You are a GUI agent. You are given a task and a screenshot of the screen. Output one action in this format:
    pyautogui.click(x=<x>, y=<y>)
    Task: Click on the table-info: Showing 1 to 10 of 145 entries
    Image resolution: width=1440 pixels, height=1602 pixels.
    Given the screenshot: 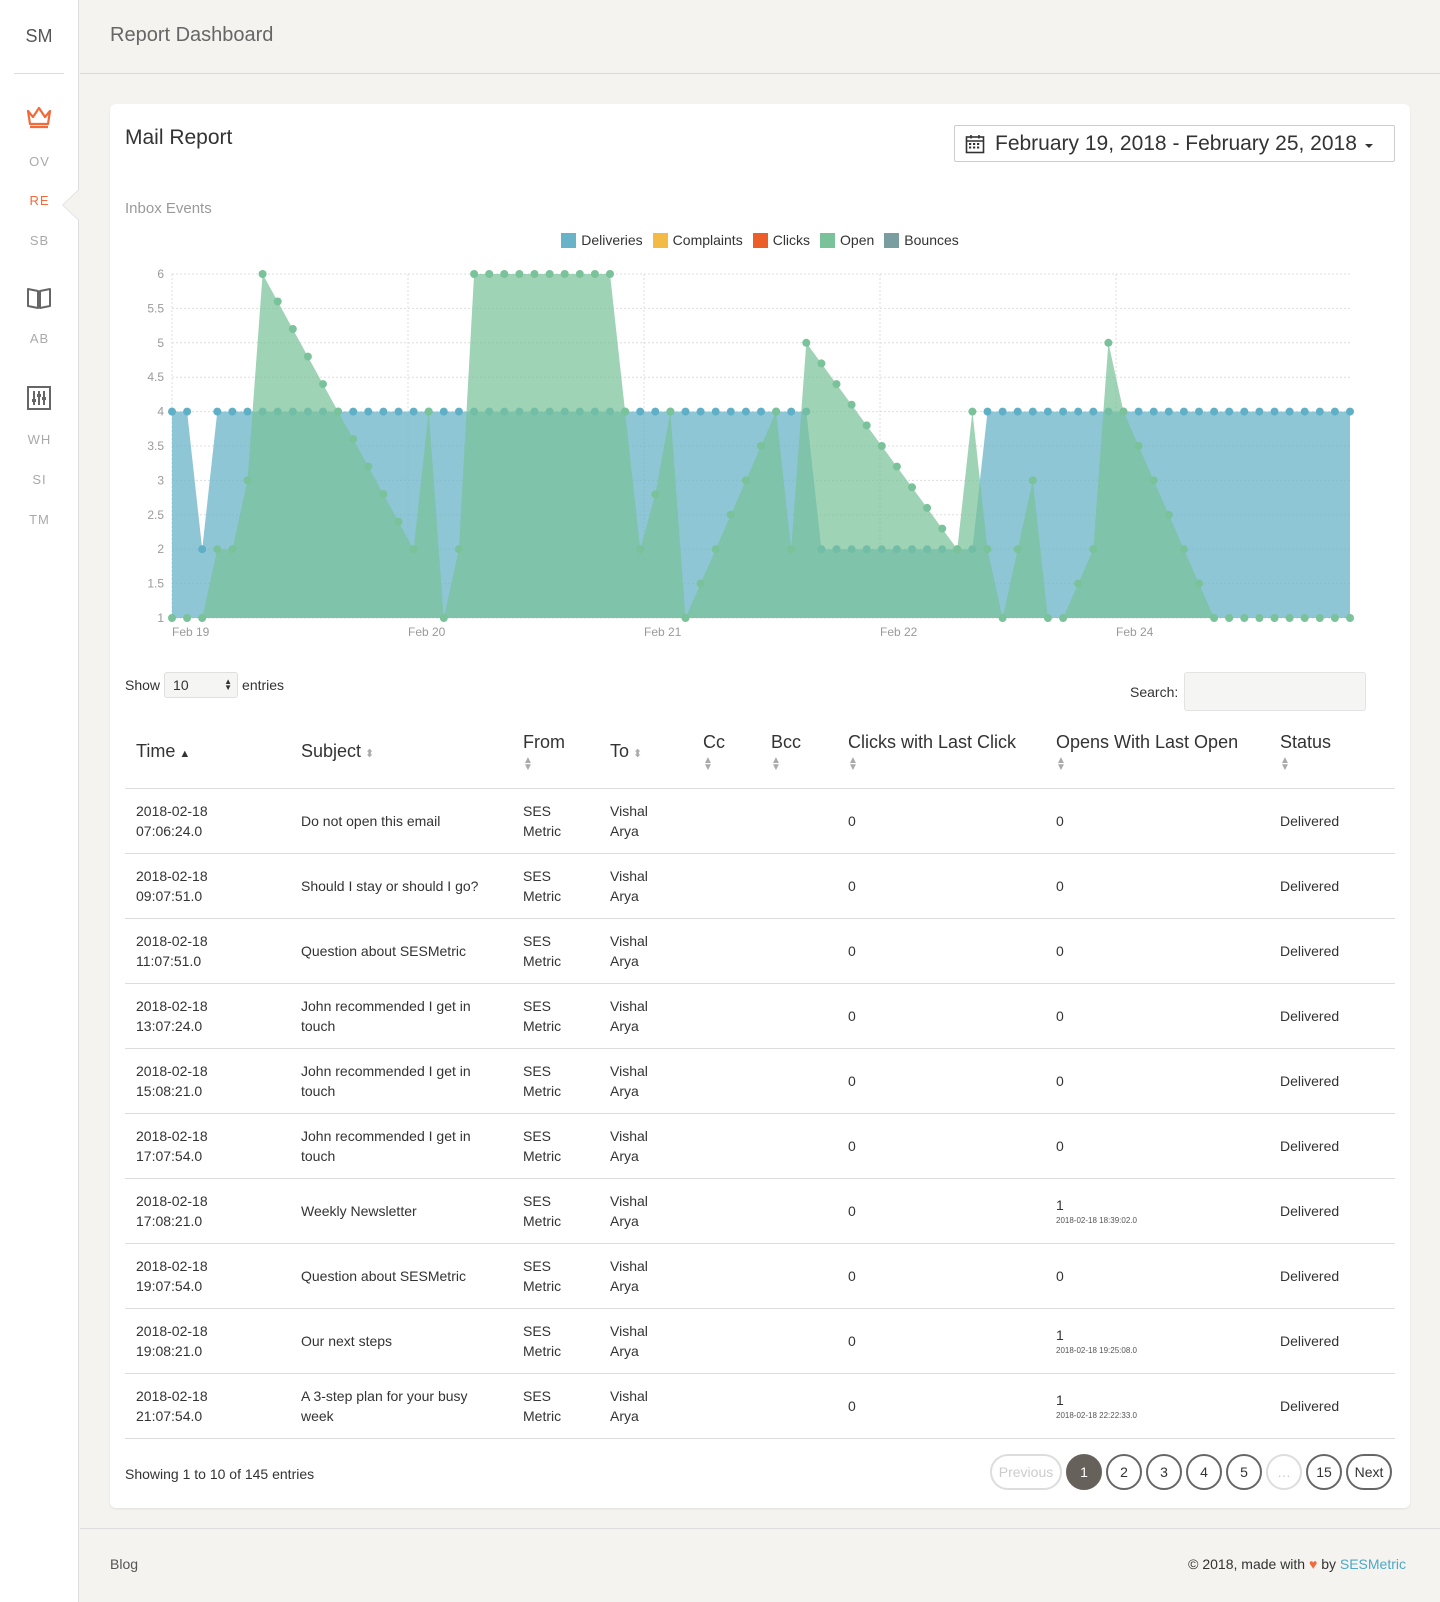 What is the action you would take?
    pyautogui.click(x=220, y=1474)
    